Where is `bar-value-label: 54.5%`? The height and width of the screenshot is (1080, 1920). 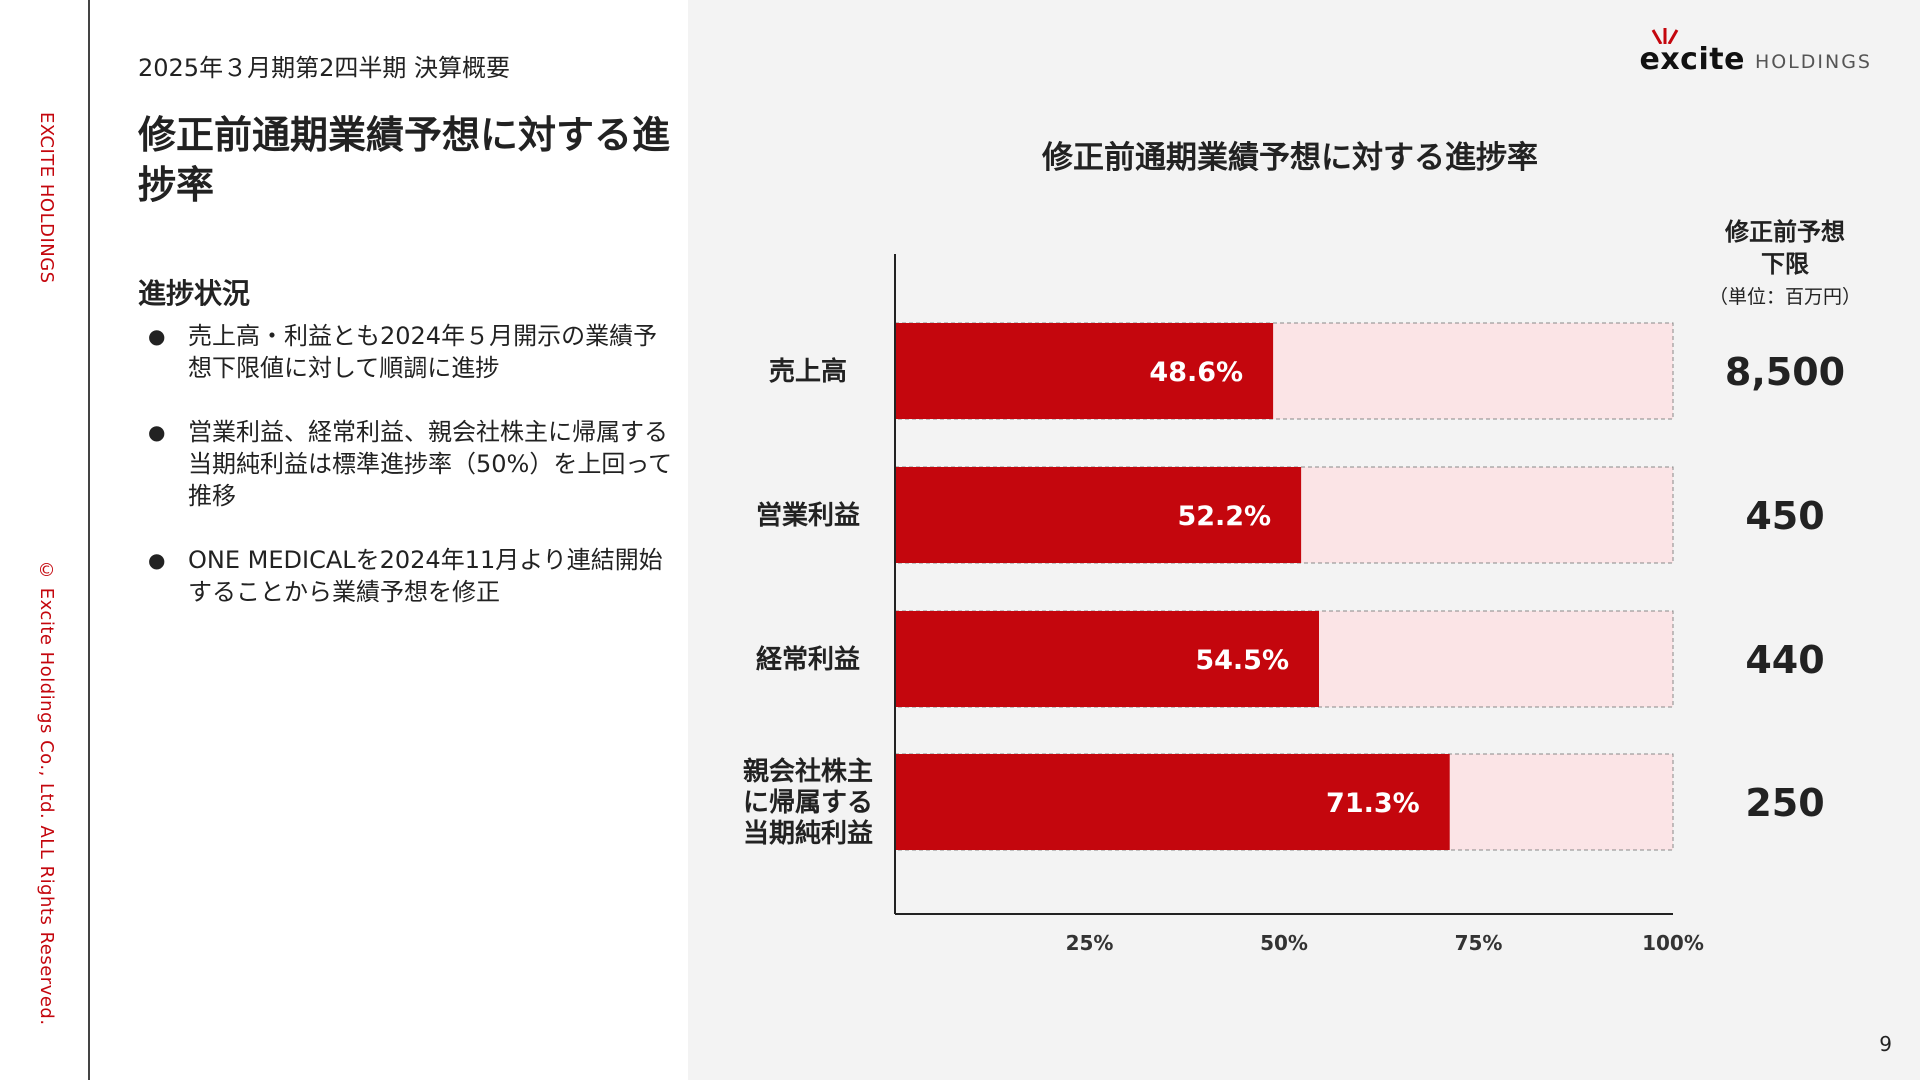
bar-value-label: 54.5% is located at coordinates (1242, 660).